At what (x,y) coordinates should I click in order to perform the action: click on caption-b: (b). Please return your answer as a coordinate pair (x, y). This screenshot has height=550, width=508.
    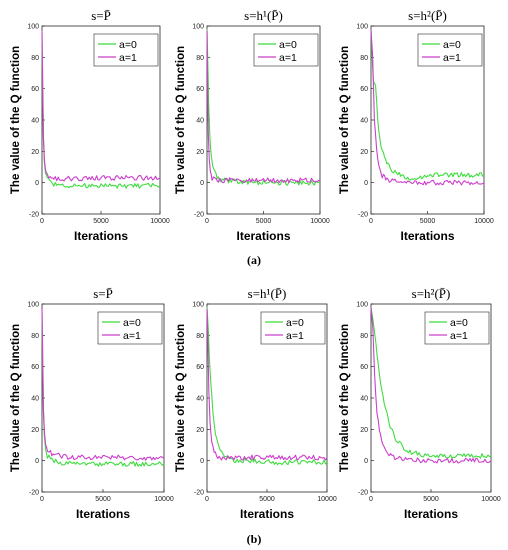
    Looking at the image, I should click on (254, 539).